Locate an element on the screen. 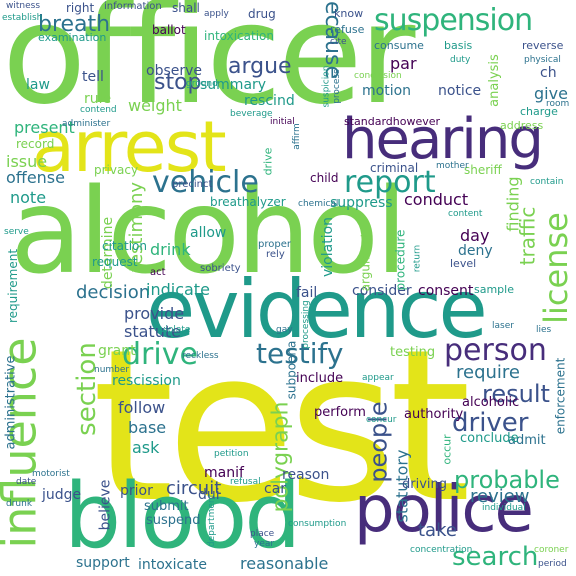 This screenshot has height=576, width=576. word: reasonable is located at coordinates (284, 563).